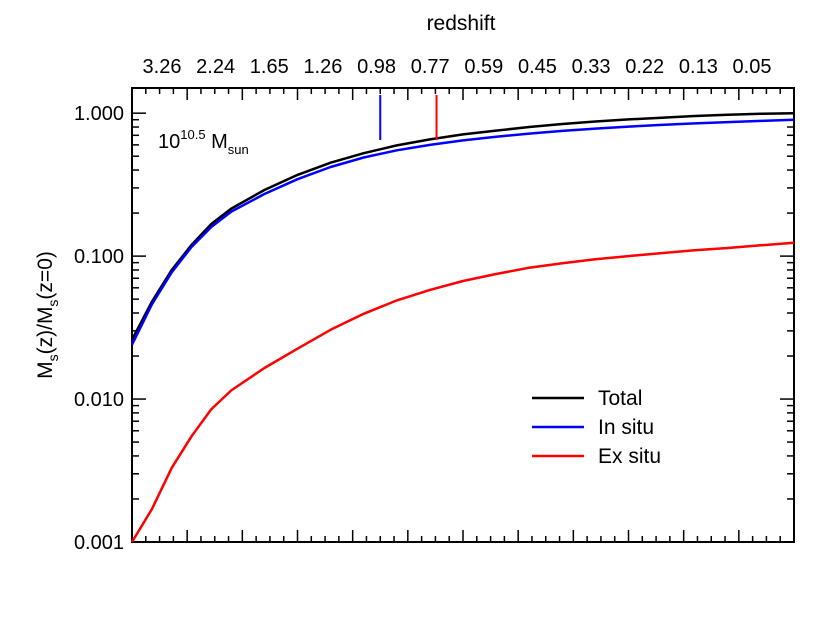 Image resolution: width=830 pixels, height=624 pixels. Describe the element at coordinates (620, 398) in the screenshot. I see `legend-label: Total` at that location.